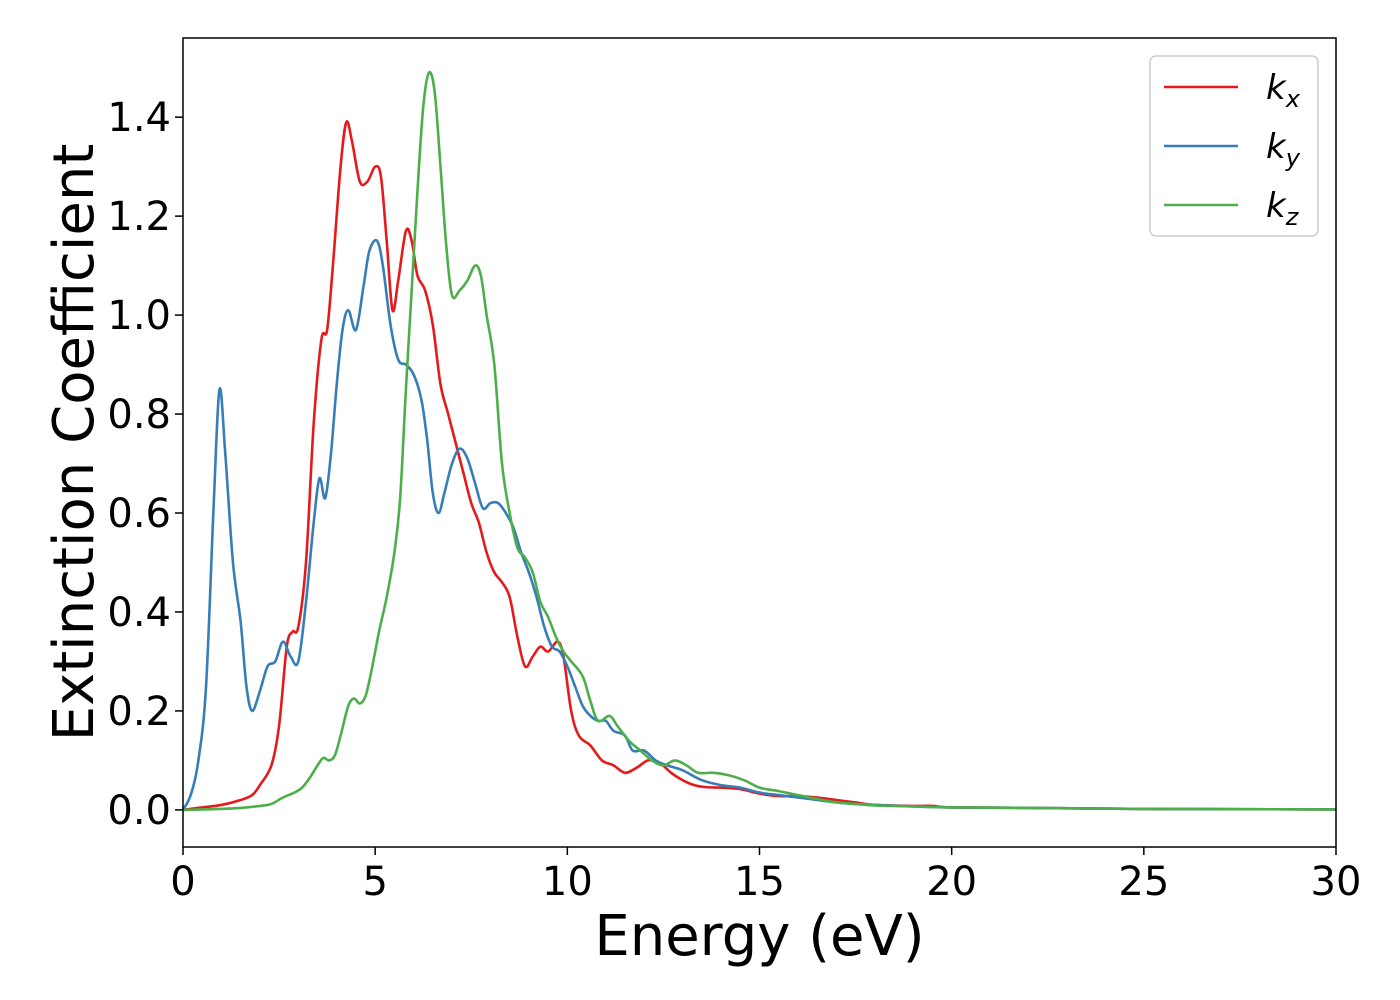 The height and width of the screenshot is (1000, 1400). What do you see at coordinates (759, 936) in the screenshot?
I see `x-axis-title: Energy (eV)` at bounding box center [759, 936].